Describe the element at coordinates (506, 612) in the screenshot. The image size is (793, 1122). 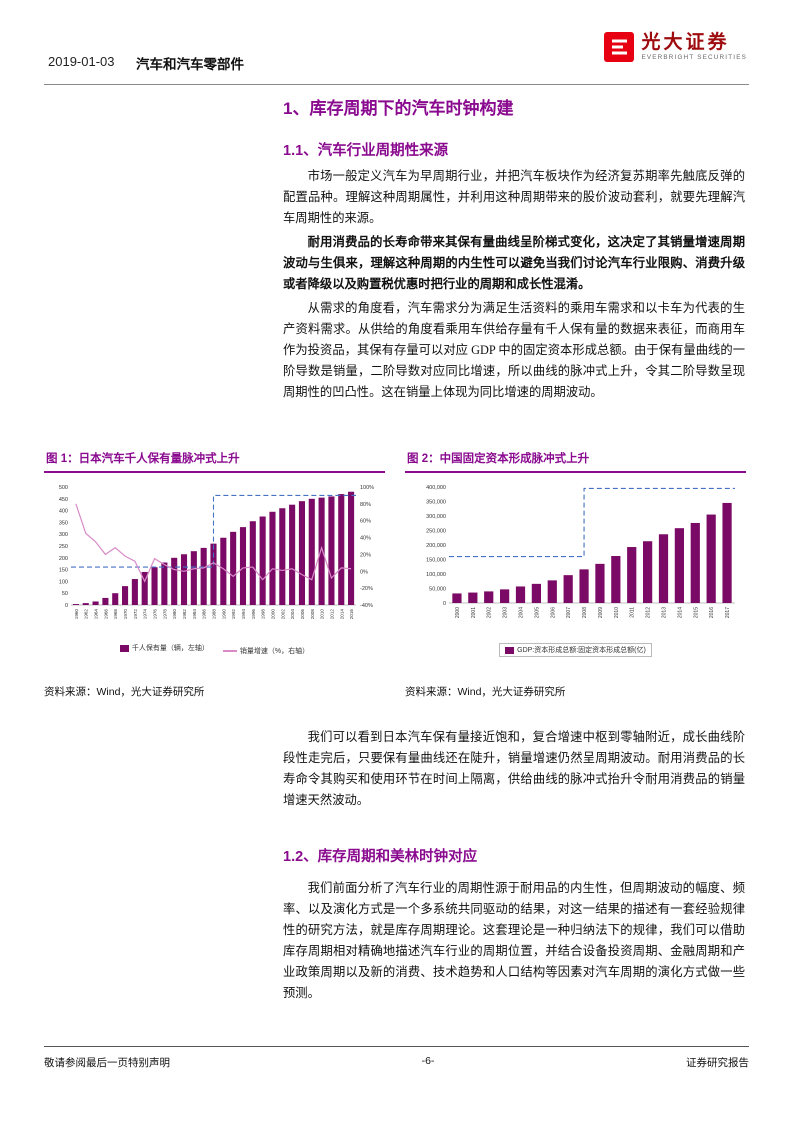
I see `svg-text: 2003` at that location.